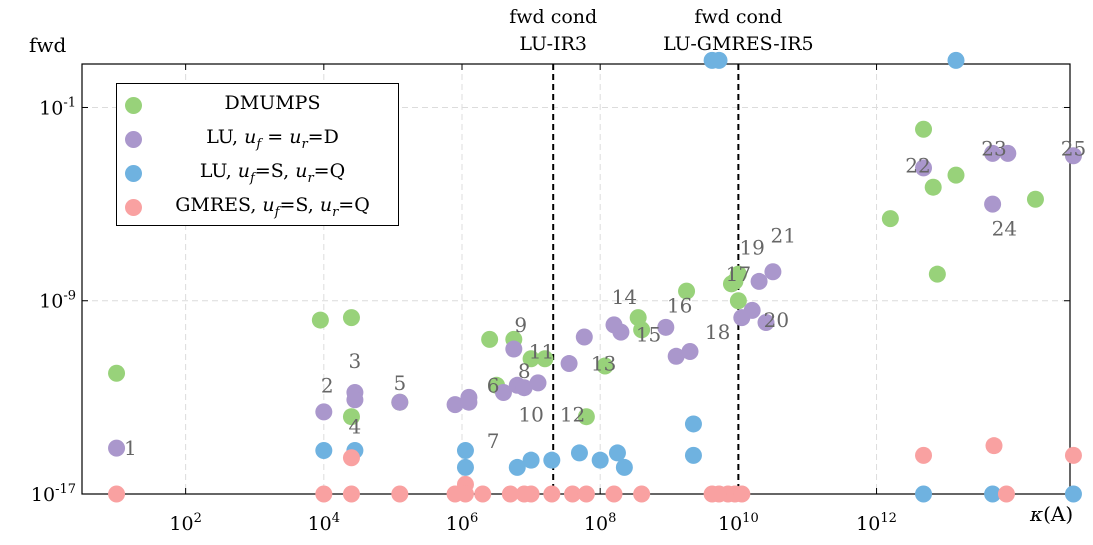 The width and height of the screenshot is (1093, 545). Describe the element at coordinates (133, 173) in the screenshot. I see `legend-marker-lu-sq` at that location.